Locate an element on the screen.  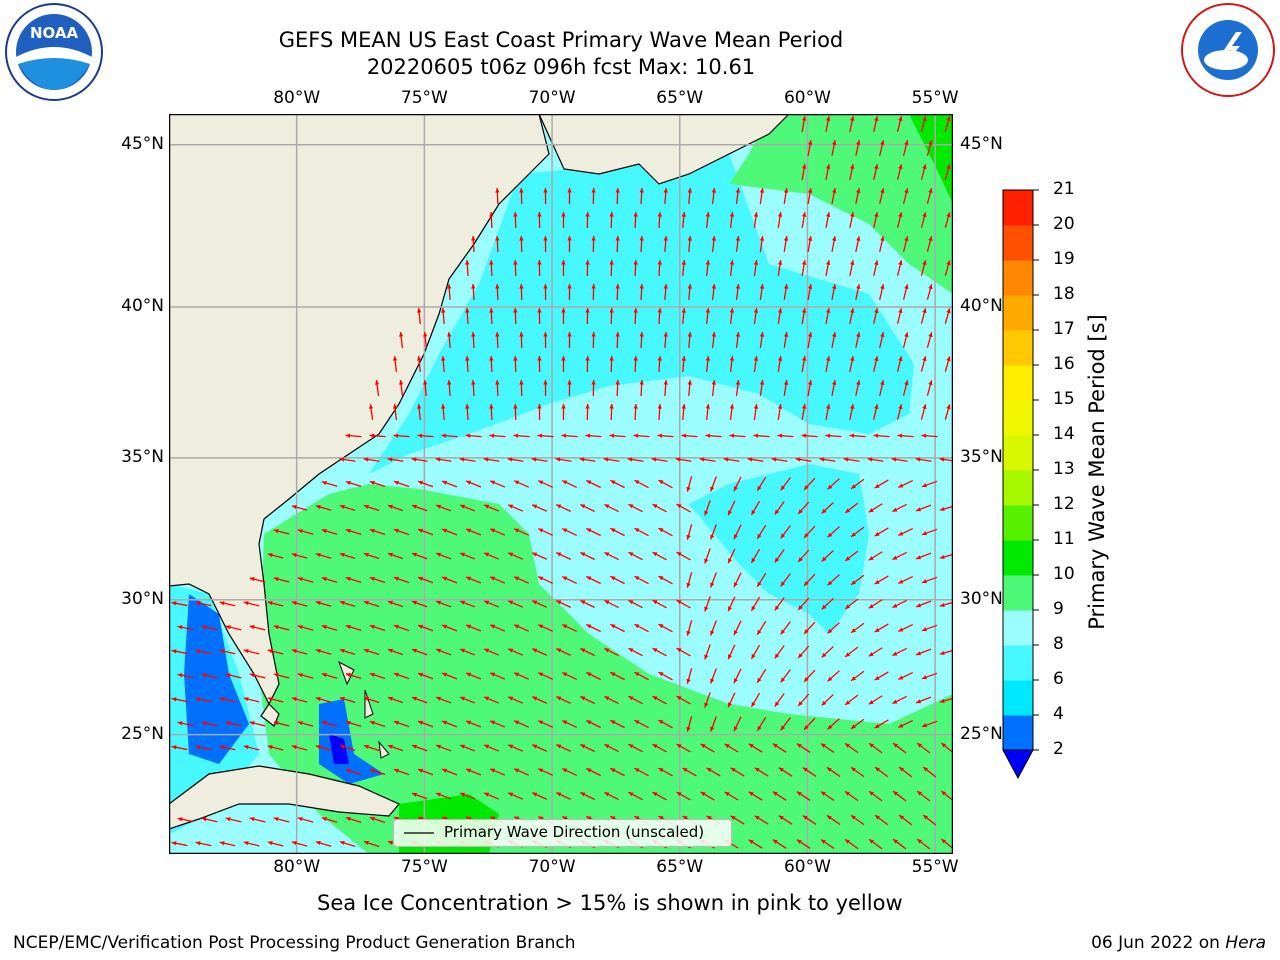
noaa-logo-word: NOAA is located at coordinates (54, 33).